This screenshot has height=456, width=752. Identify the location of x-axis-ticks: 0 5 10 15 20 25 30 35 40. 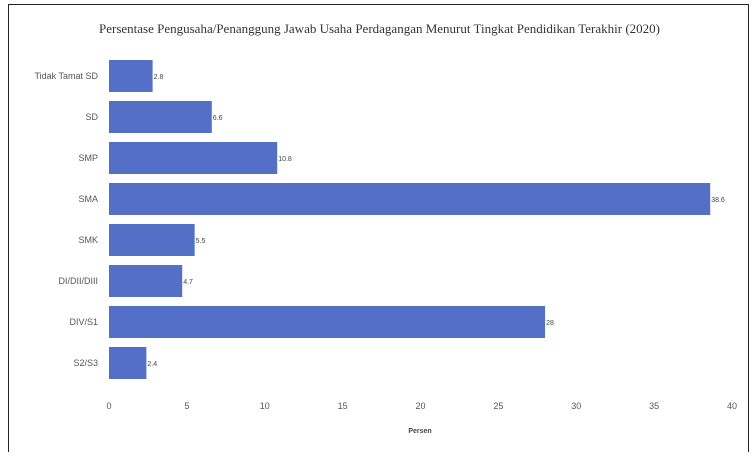
(421, 406).